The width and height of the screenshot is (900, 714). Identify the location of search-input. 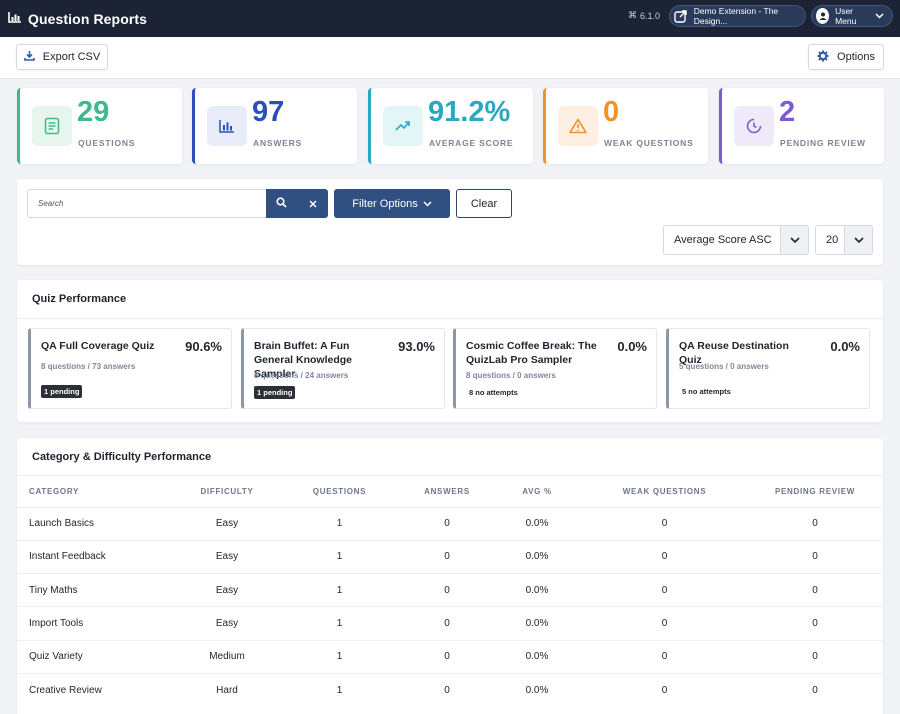
(147, 203).